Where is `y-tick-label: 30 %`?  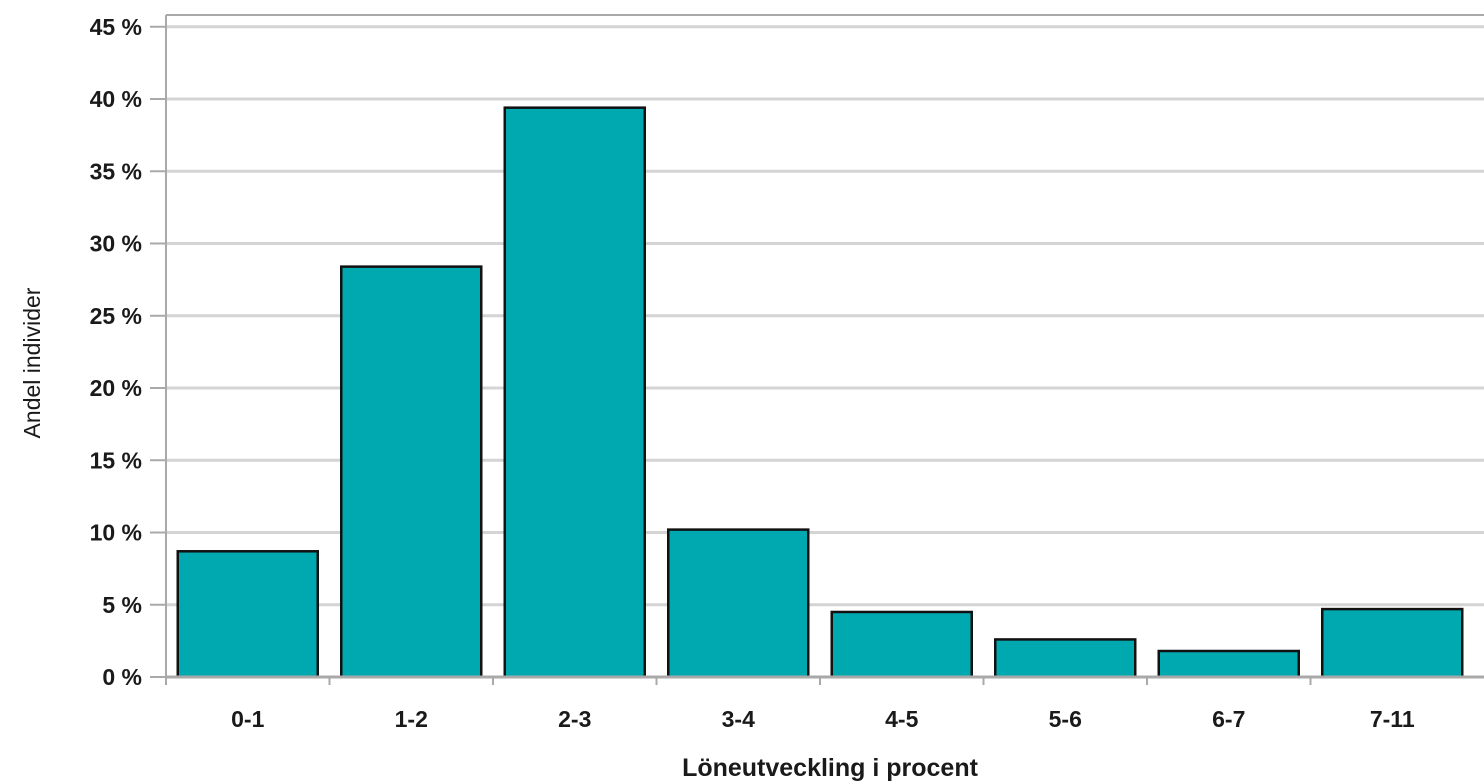
y-tick-label: 30 % is located at coordinates (116, 244).